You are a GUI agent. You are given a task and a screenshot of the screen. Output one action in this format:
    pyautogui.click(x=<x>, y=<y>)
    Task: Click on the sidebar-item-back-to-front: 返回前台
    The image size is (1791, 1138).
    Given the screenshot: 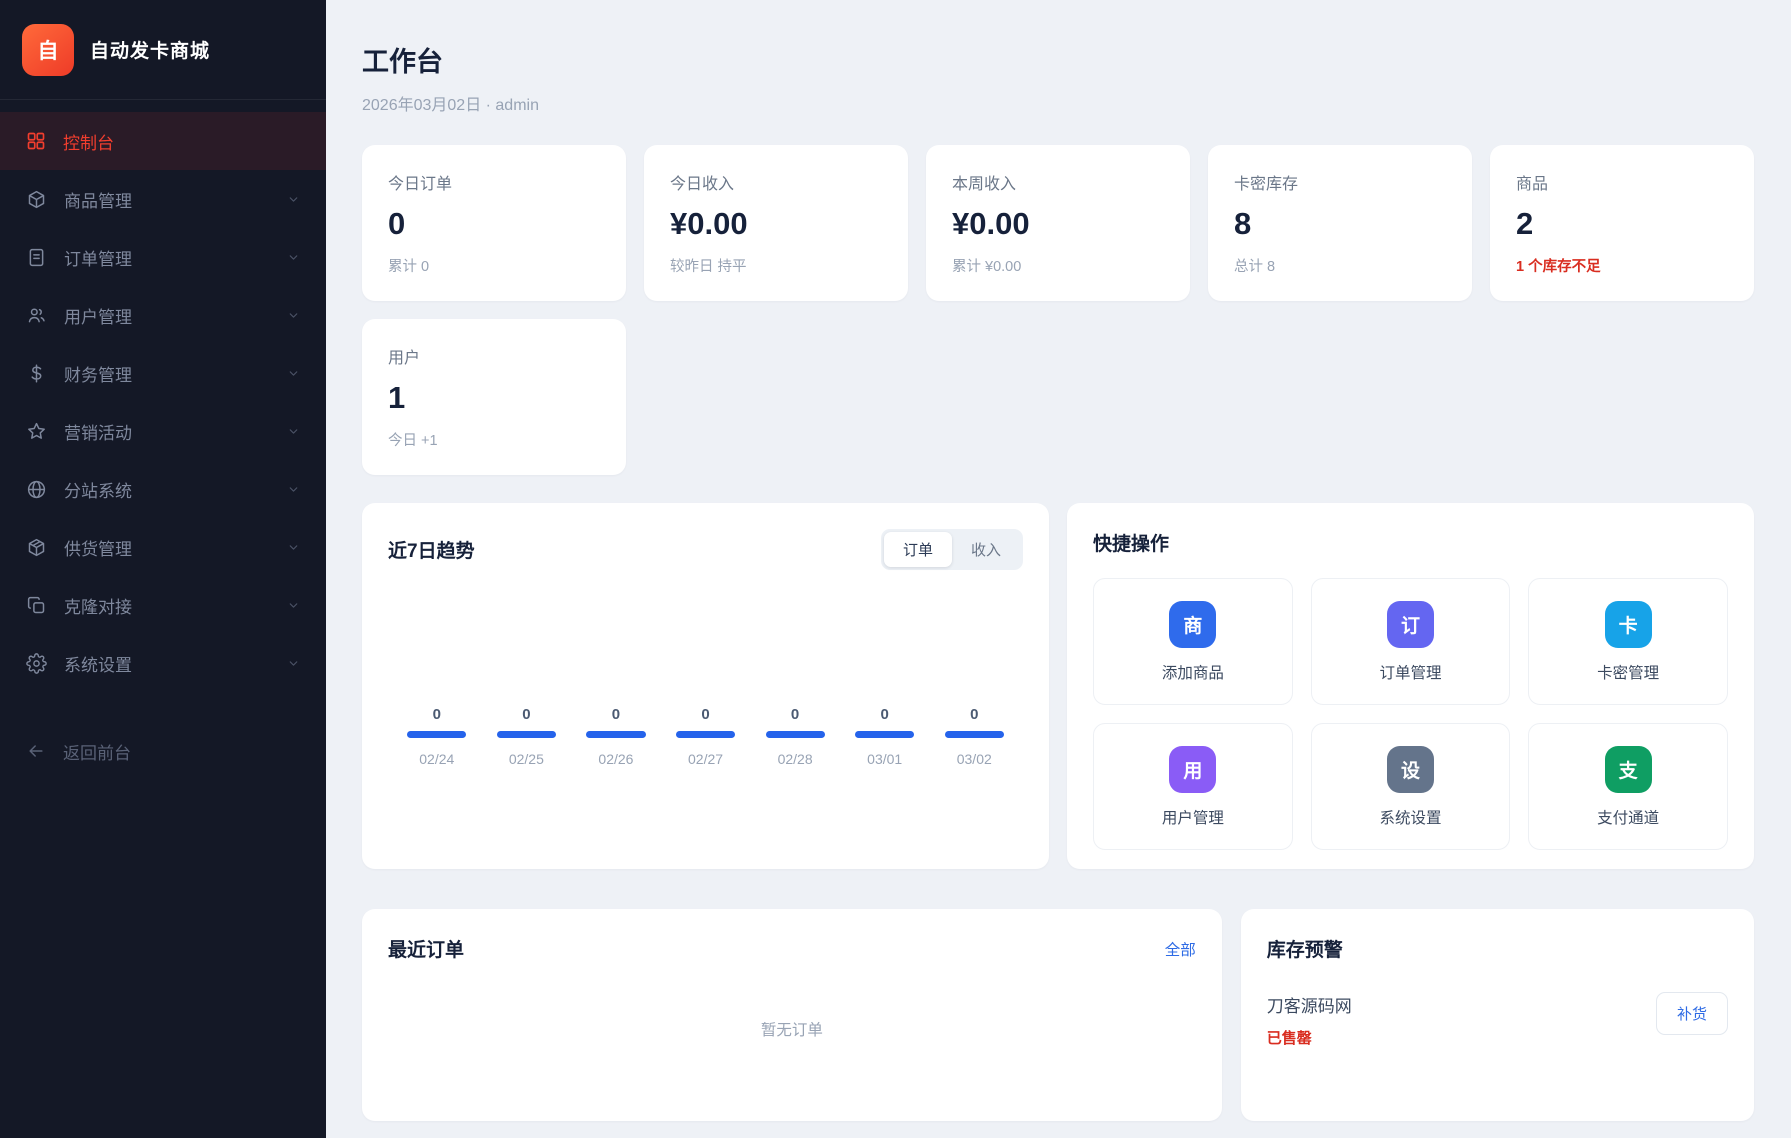 What is the action you would take?
    pyautogui.click(x=163, y=751)
    